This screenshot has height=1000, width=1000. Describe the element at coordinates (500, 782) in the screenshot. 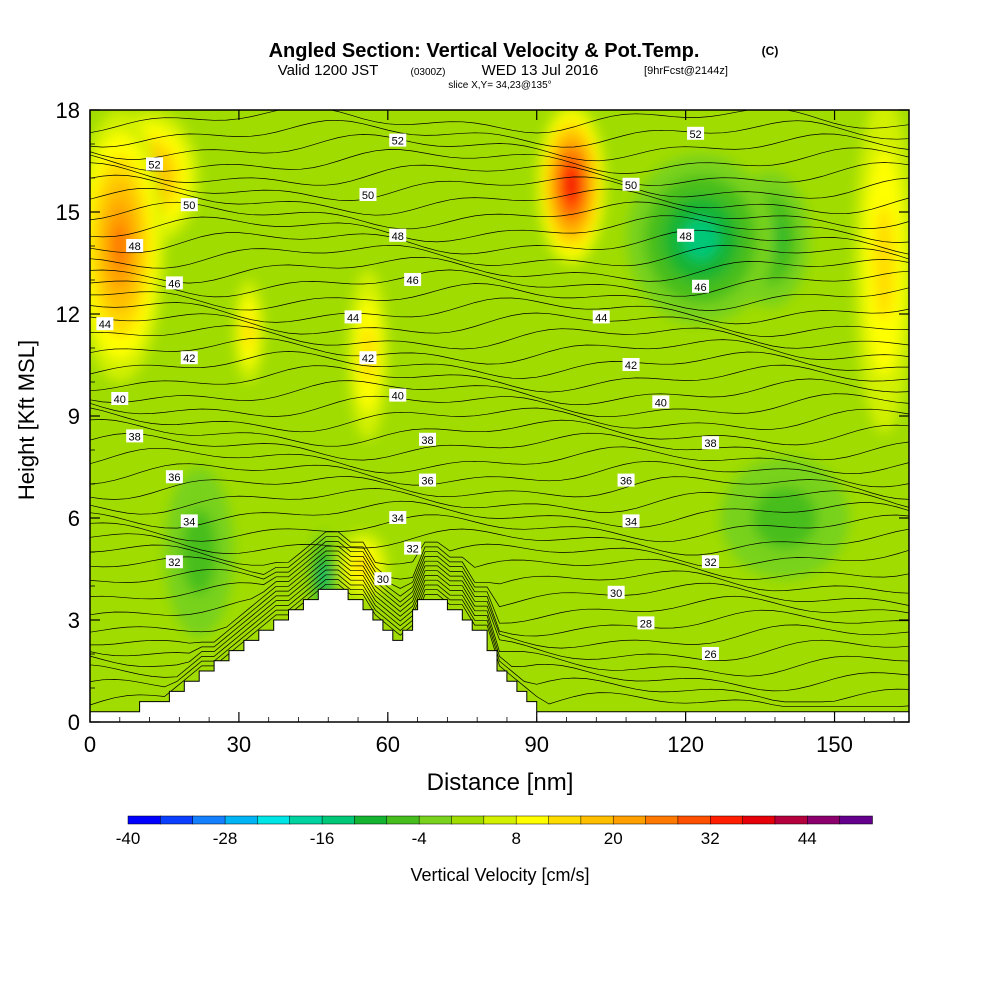

I see `x-axis-label: Distance [nm]` at that location.